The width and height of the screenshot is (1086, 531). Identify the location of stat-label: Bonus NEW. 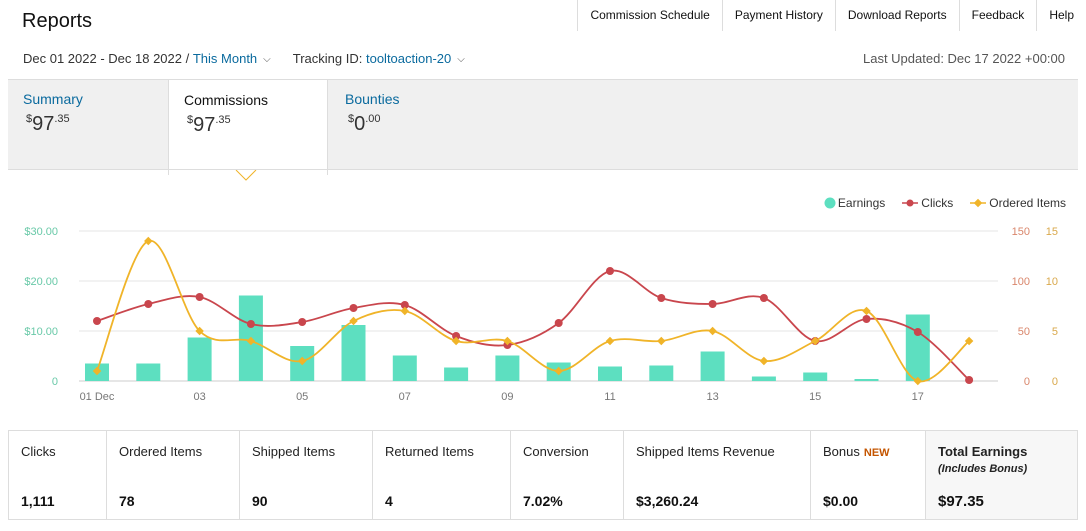
(869, 451).